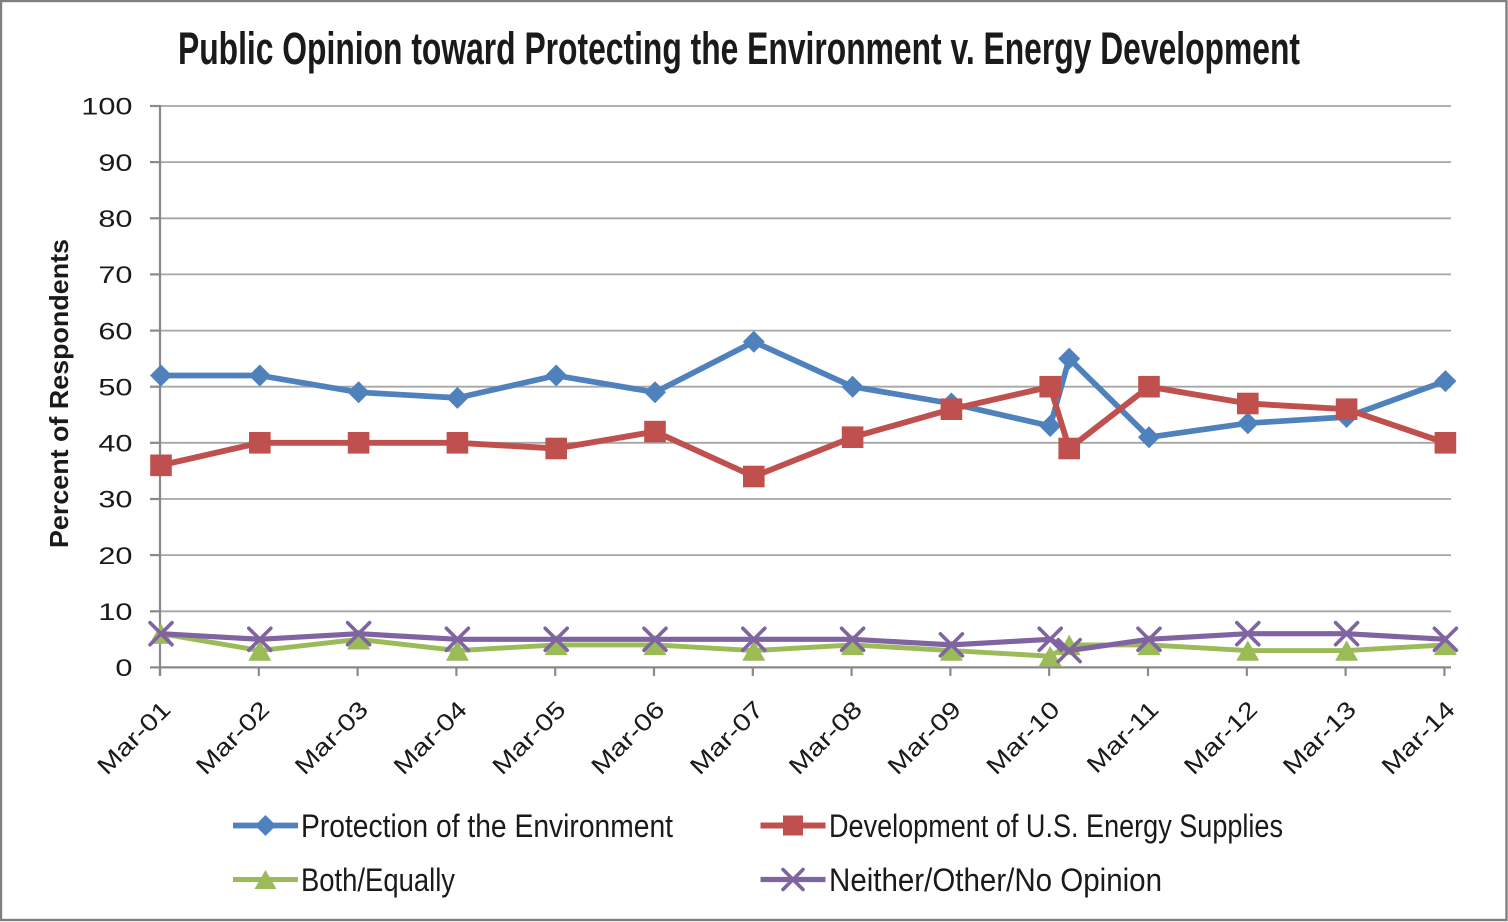 This screenshot has width=1508, height=922. I want to click on svg-text: Percent of Respondents, so click(59, 393).